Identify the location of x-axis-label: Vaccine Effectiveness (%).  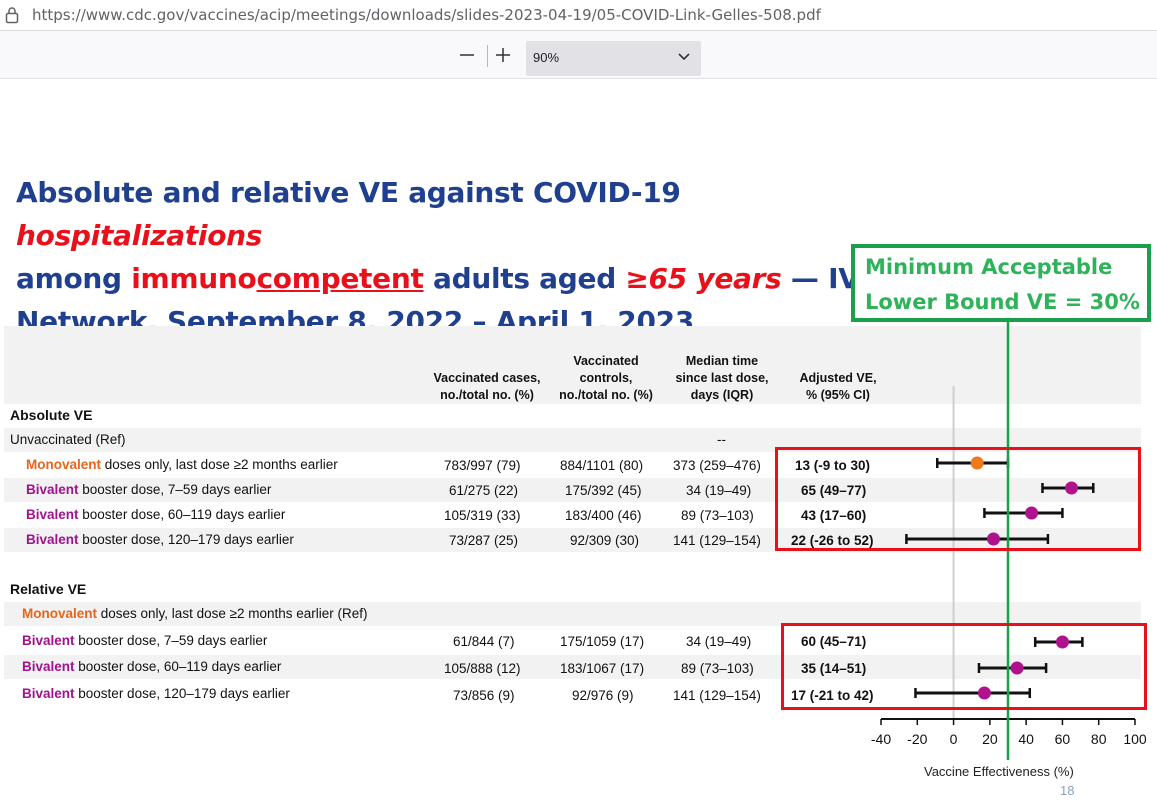
(999, 771).